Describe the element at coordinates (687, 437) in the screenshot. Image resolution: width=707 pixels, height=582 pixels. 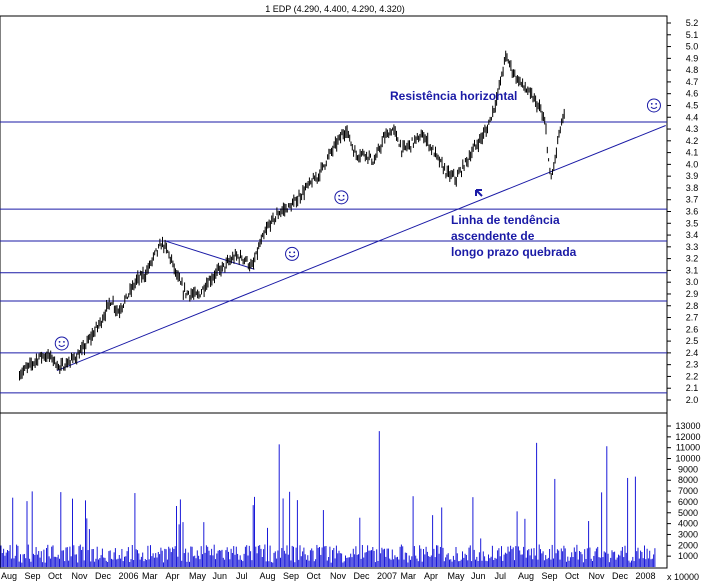
I see `volume-tick-label: 12000` at that location.